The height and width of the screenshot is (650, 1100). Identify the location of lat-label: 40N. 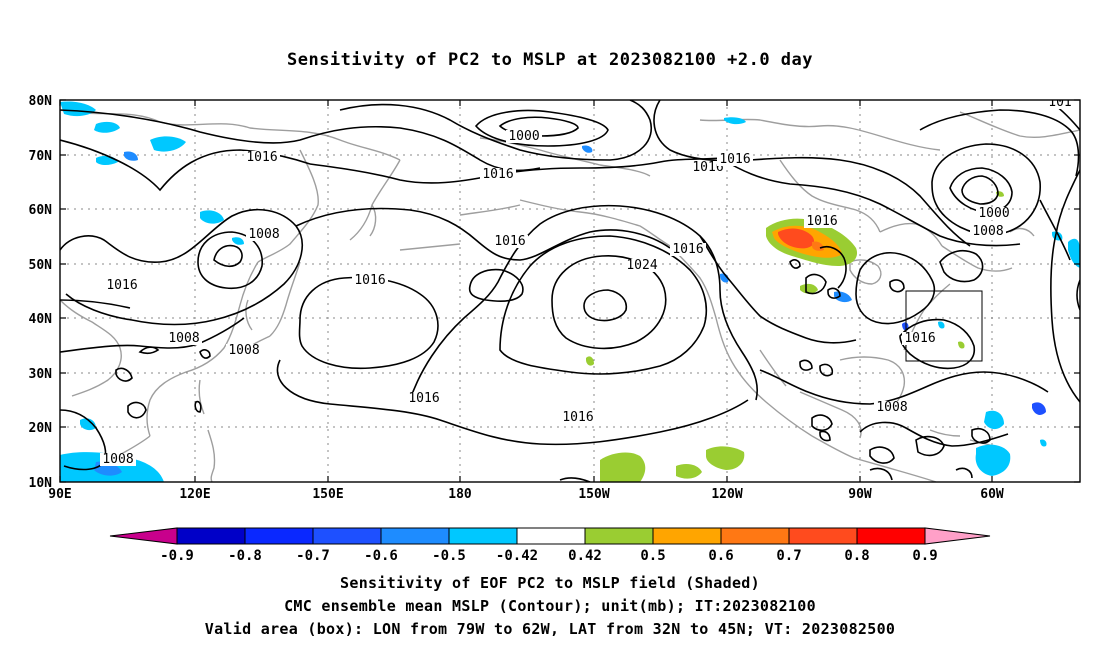
(41, 319).